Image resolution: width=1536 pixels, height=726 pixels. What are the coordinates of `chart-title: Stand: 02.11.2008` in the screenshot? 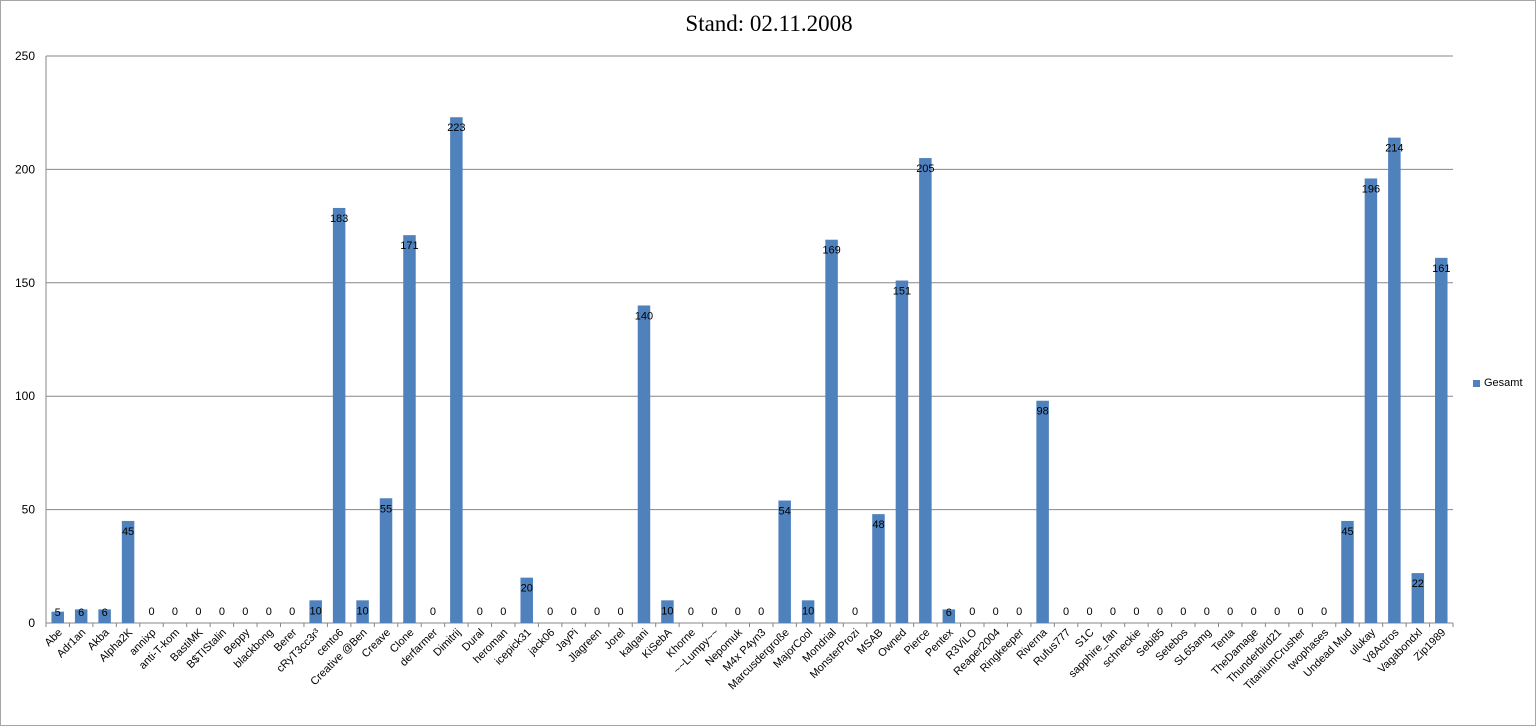 It's located at (769, 23).